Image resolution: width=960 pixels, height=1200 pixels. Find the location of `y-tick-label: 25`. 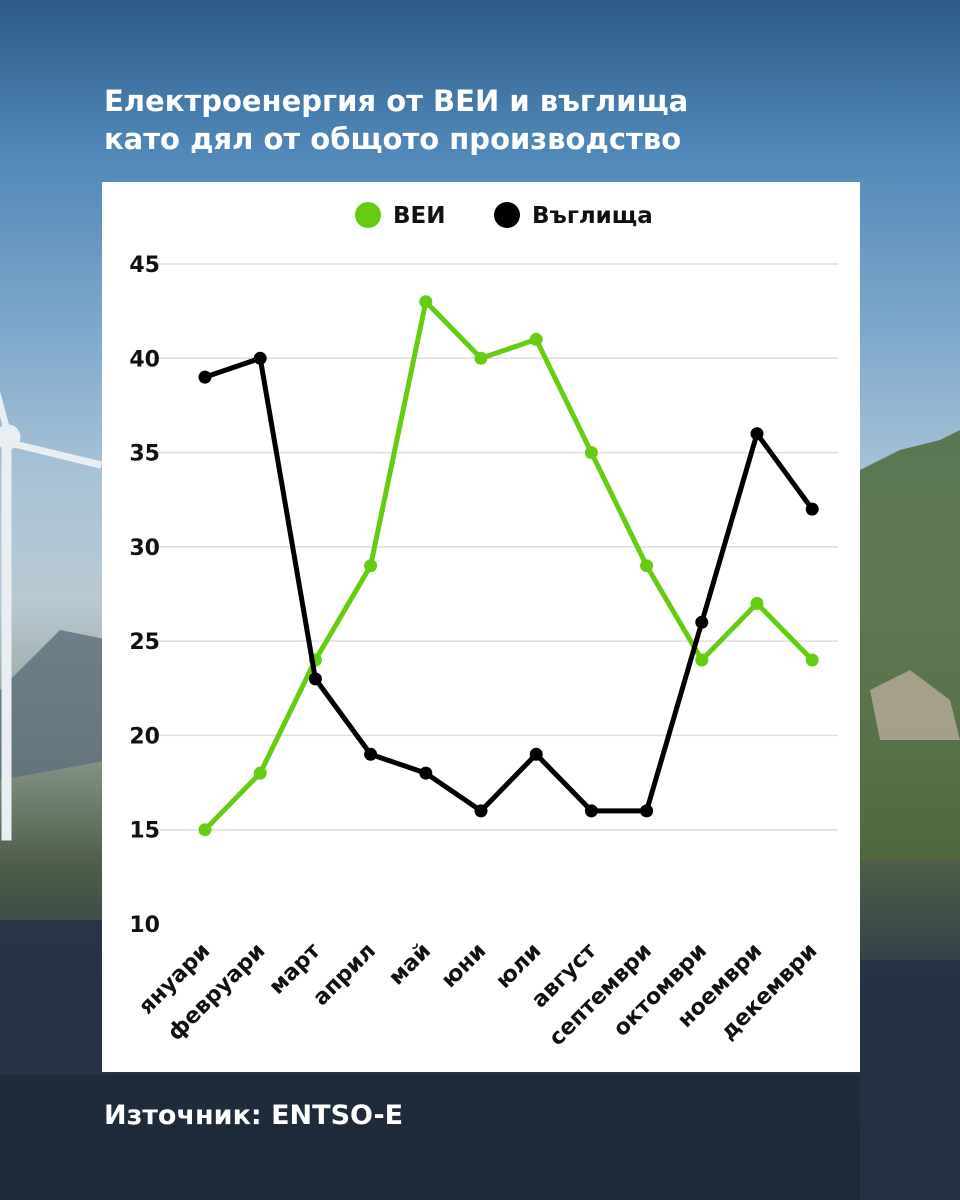

y-tick-label: 25 is located at coordinates (144, 642).